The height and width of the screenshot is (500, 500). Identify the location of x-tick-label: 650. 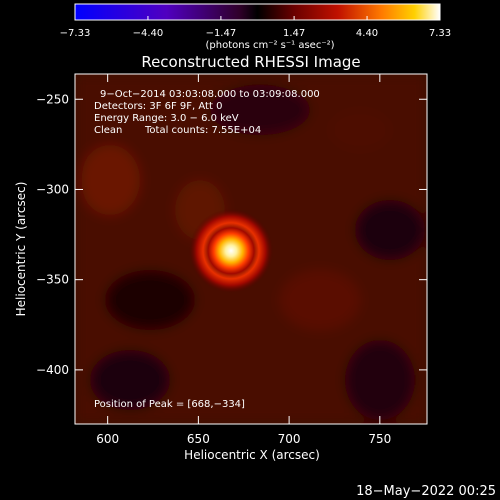
(198, 439).